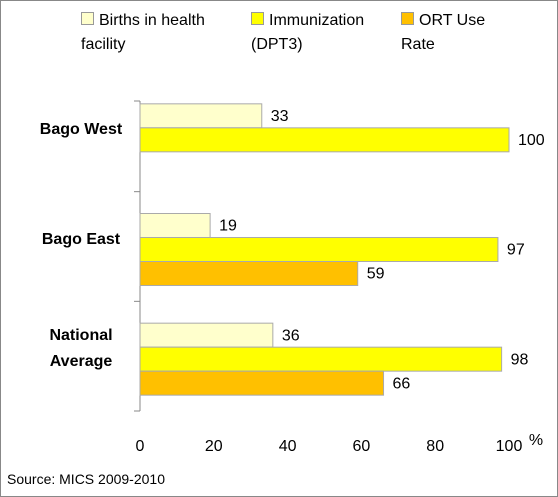 This screenshot has width=558, height=497. Describe the element at coordinates (536, 440) in the screenshot. I see `x-unit: %` at that location.